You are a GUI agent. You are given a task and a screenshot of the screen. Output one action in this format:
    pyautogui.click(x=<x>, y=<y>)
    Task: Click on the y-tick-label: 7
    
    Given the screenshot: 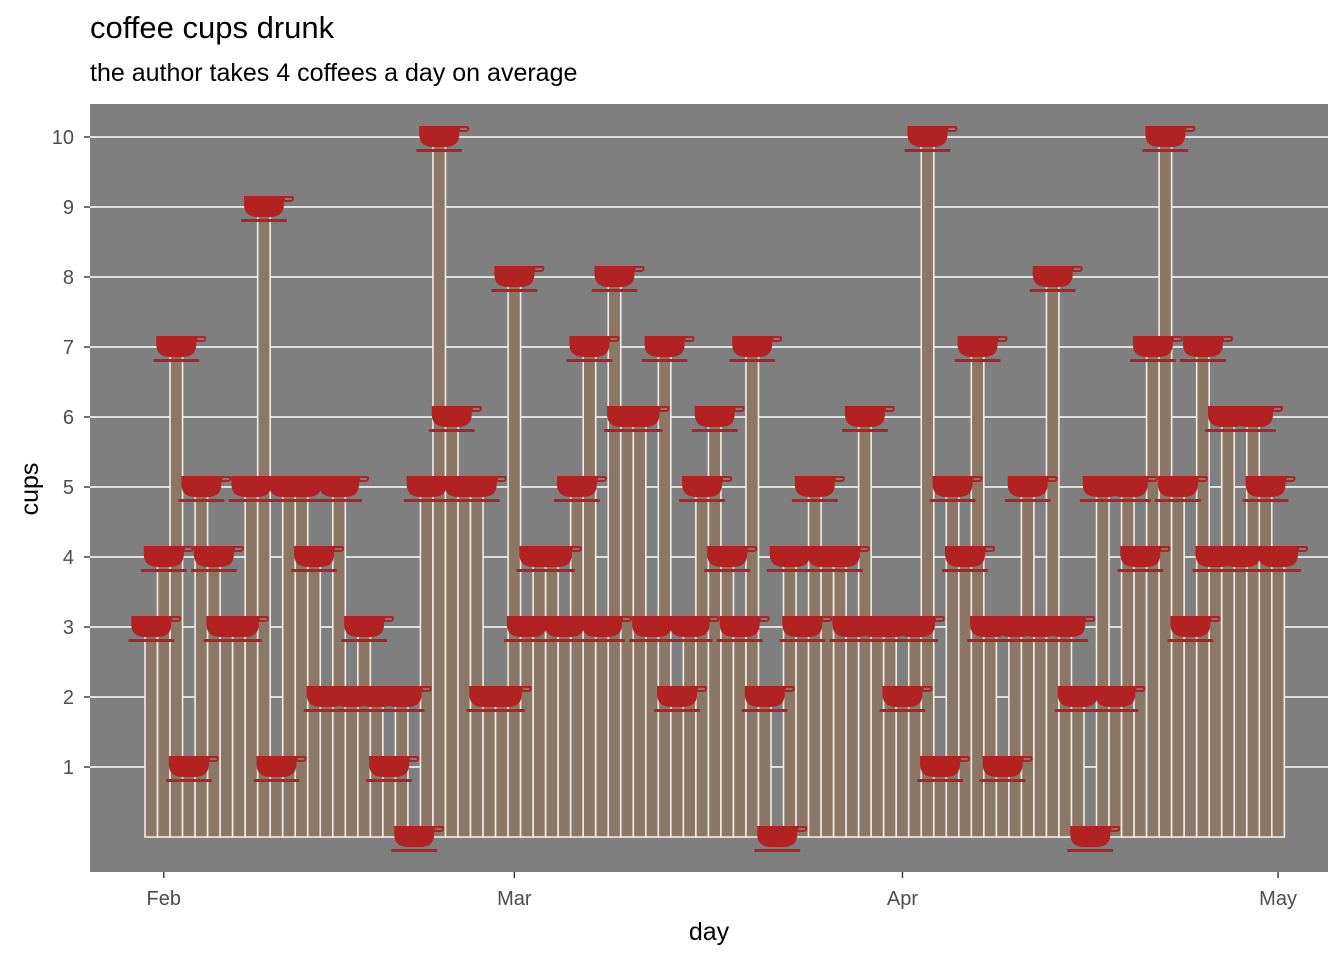 What is the action you would take?
    pyautogui.click(x=68, y=348)
    